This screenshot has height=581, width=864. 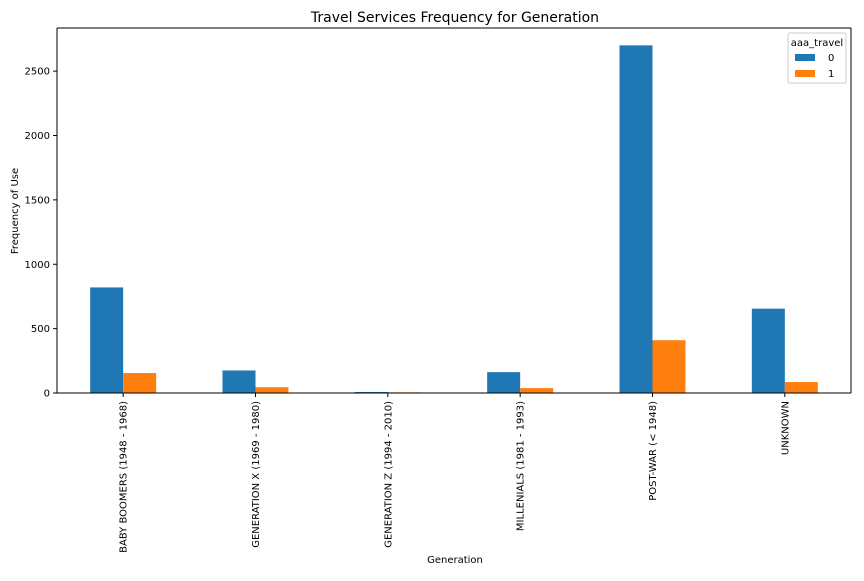 What do you see at coordinates (785, 428) in the screenshot?
I see `x-tick-label-5: UNKNOWN` at bounding box center [785, 428].